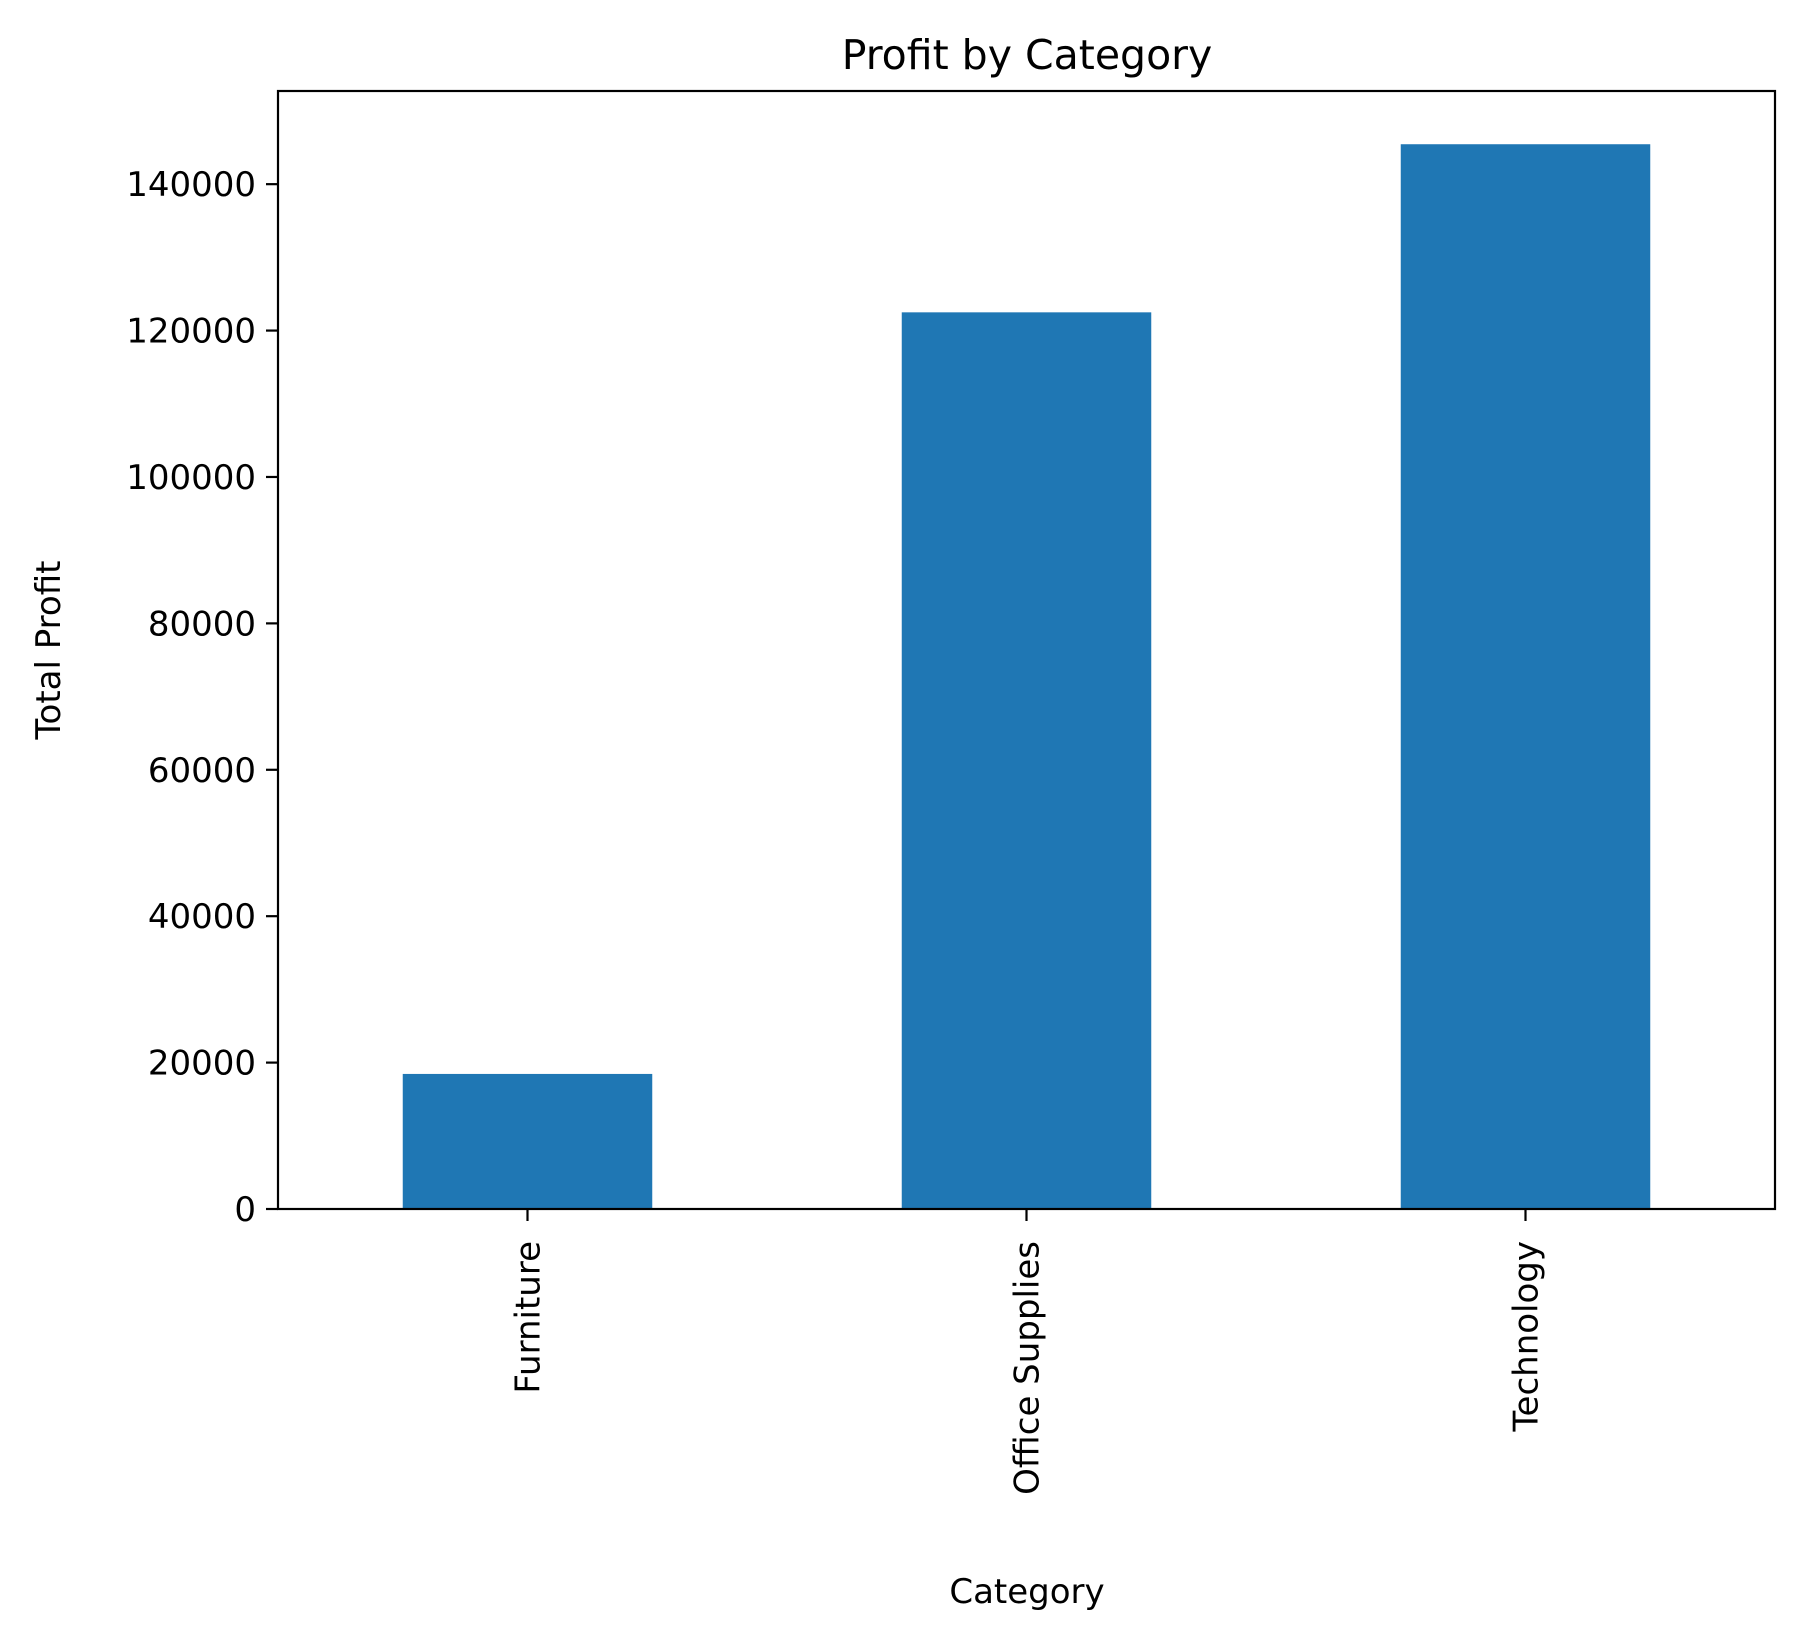 Image resolution: width=1794 pixels, height=1631 pixels. What do you see at coordinates (245, 1210) in the screenshot?
I see `y-tick-label: 0` at bounding box center [245, 1210].